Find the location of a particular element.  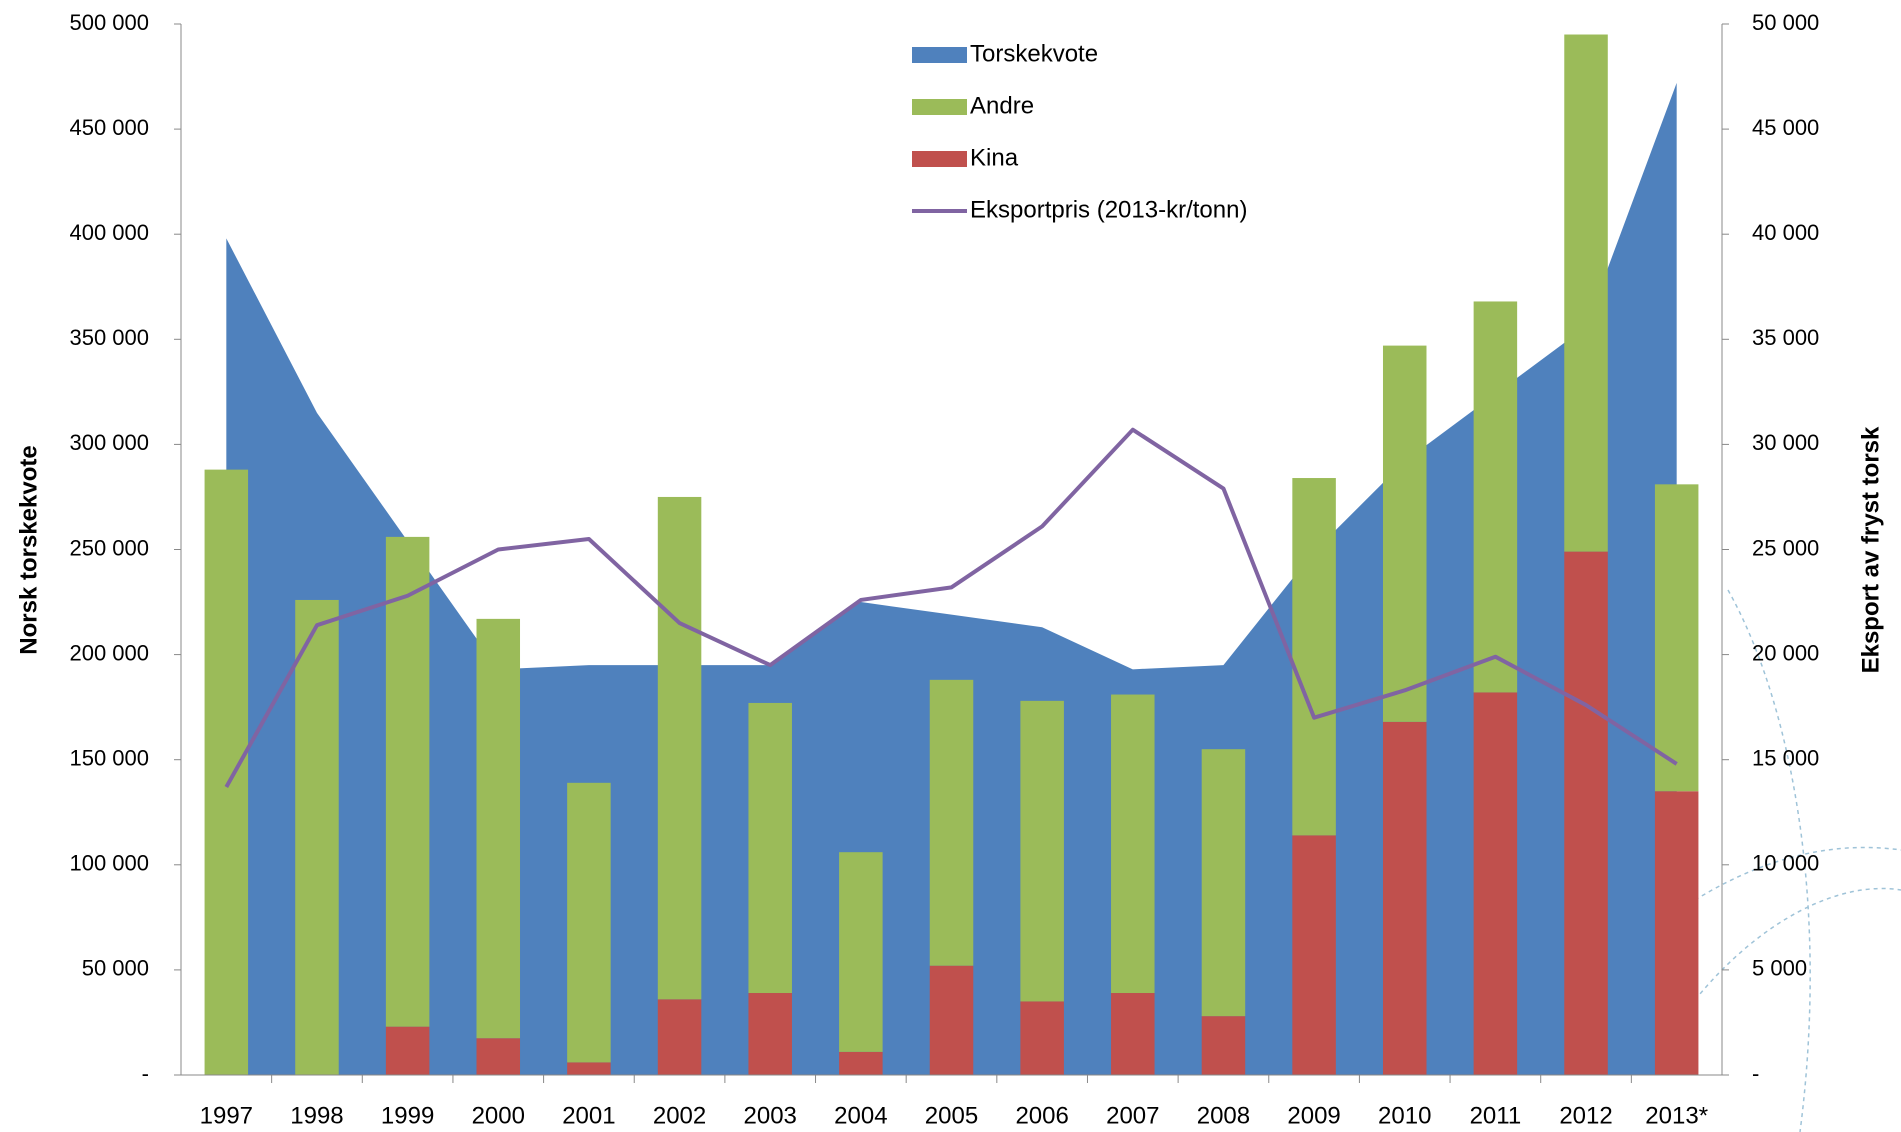

y-tick-label: 350 000 is located at coordinates (109, 337).